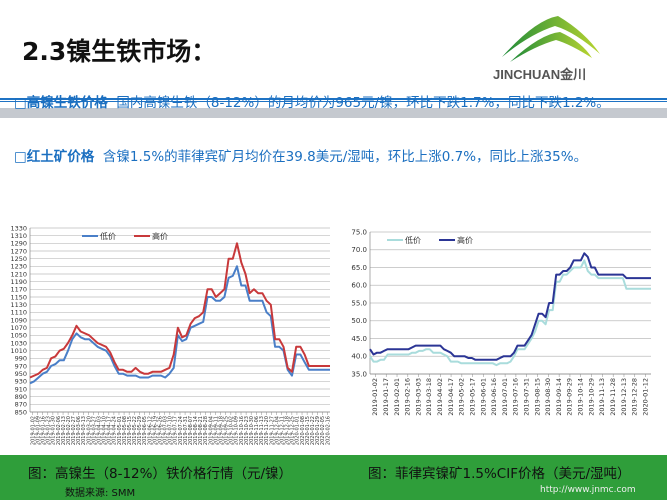  Describe the element at coordinates (74, 430) in the screenshot. I see `x-tick-label: 2019-02-27` at that location.